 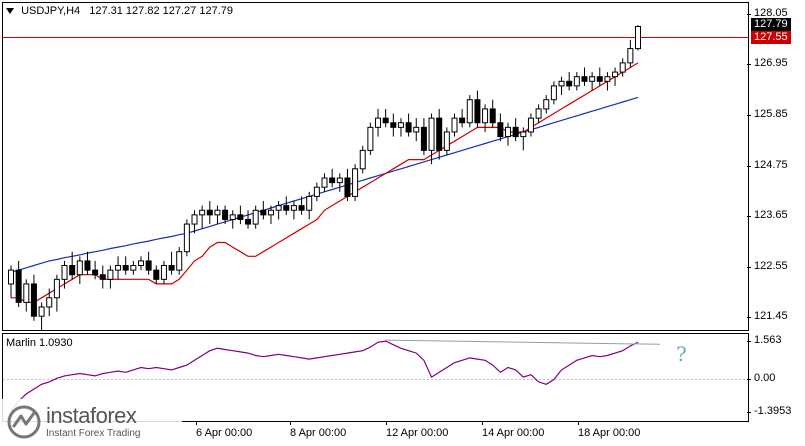 I want to click on instaforex-logo-icon, so click(x=24, y=422).